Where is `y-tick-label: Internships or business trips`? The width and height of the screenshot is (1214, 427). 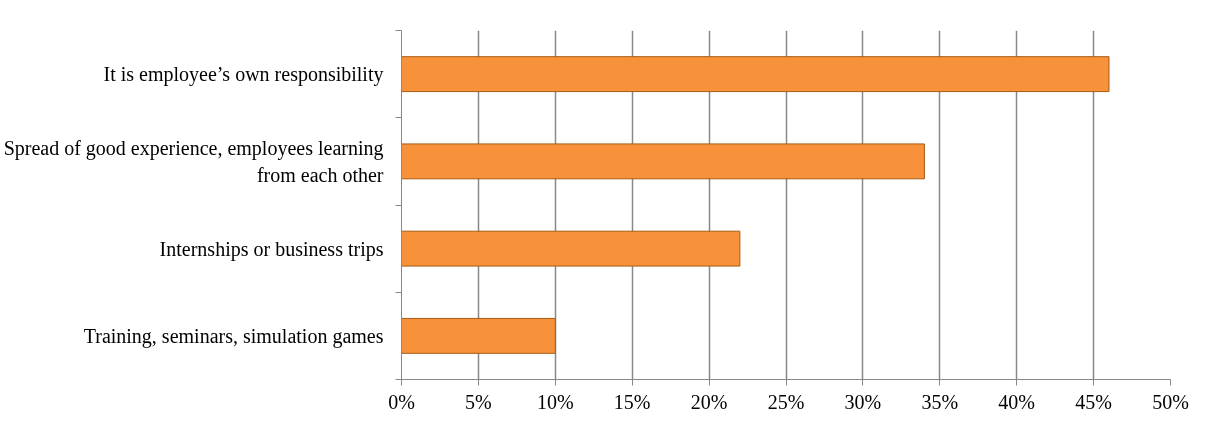
y-tick-label: Internships or business trips is located at coordinates (271, 249).